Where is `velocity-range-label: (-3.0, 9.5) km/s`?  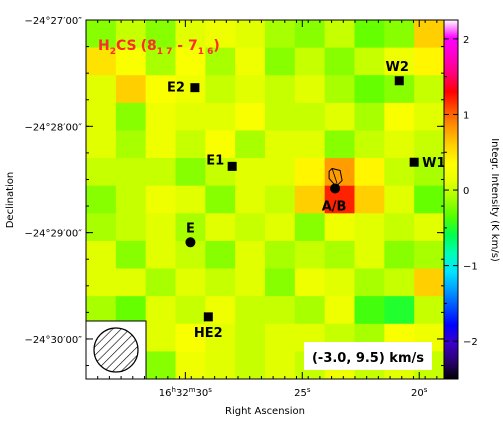
velocity-range-label: (-3.0, 9.5) km/s is located at coordinates (368, 358).